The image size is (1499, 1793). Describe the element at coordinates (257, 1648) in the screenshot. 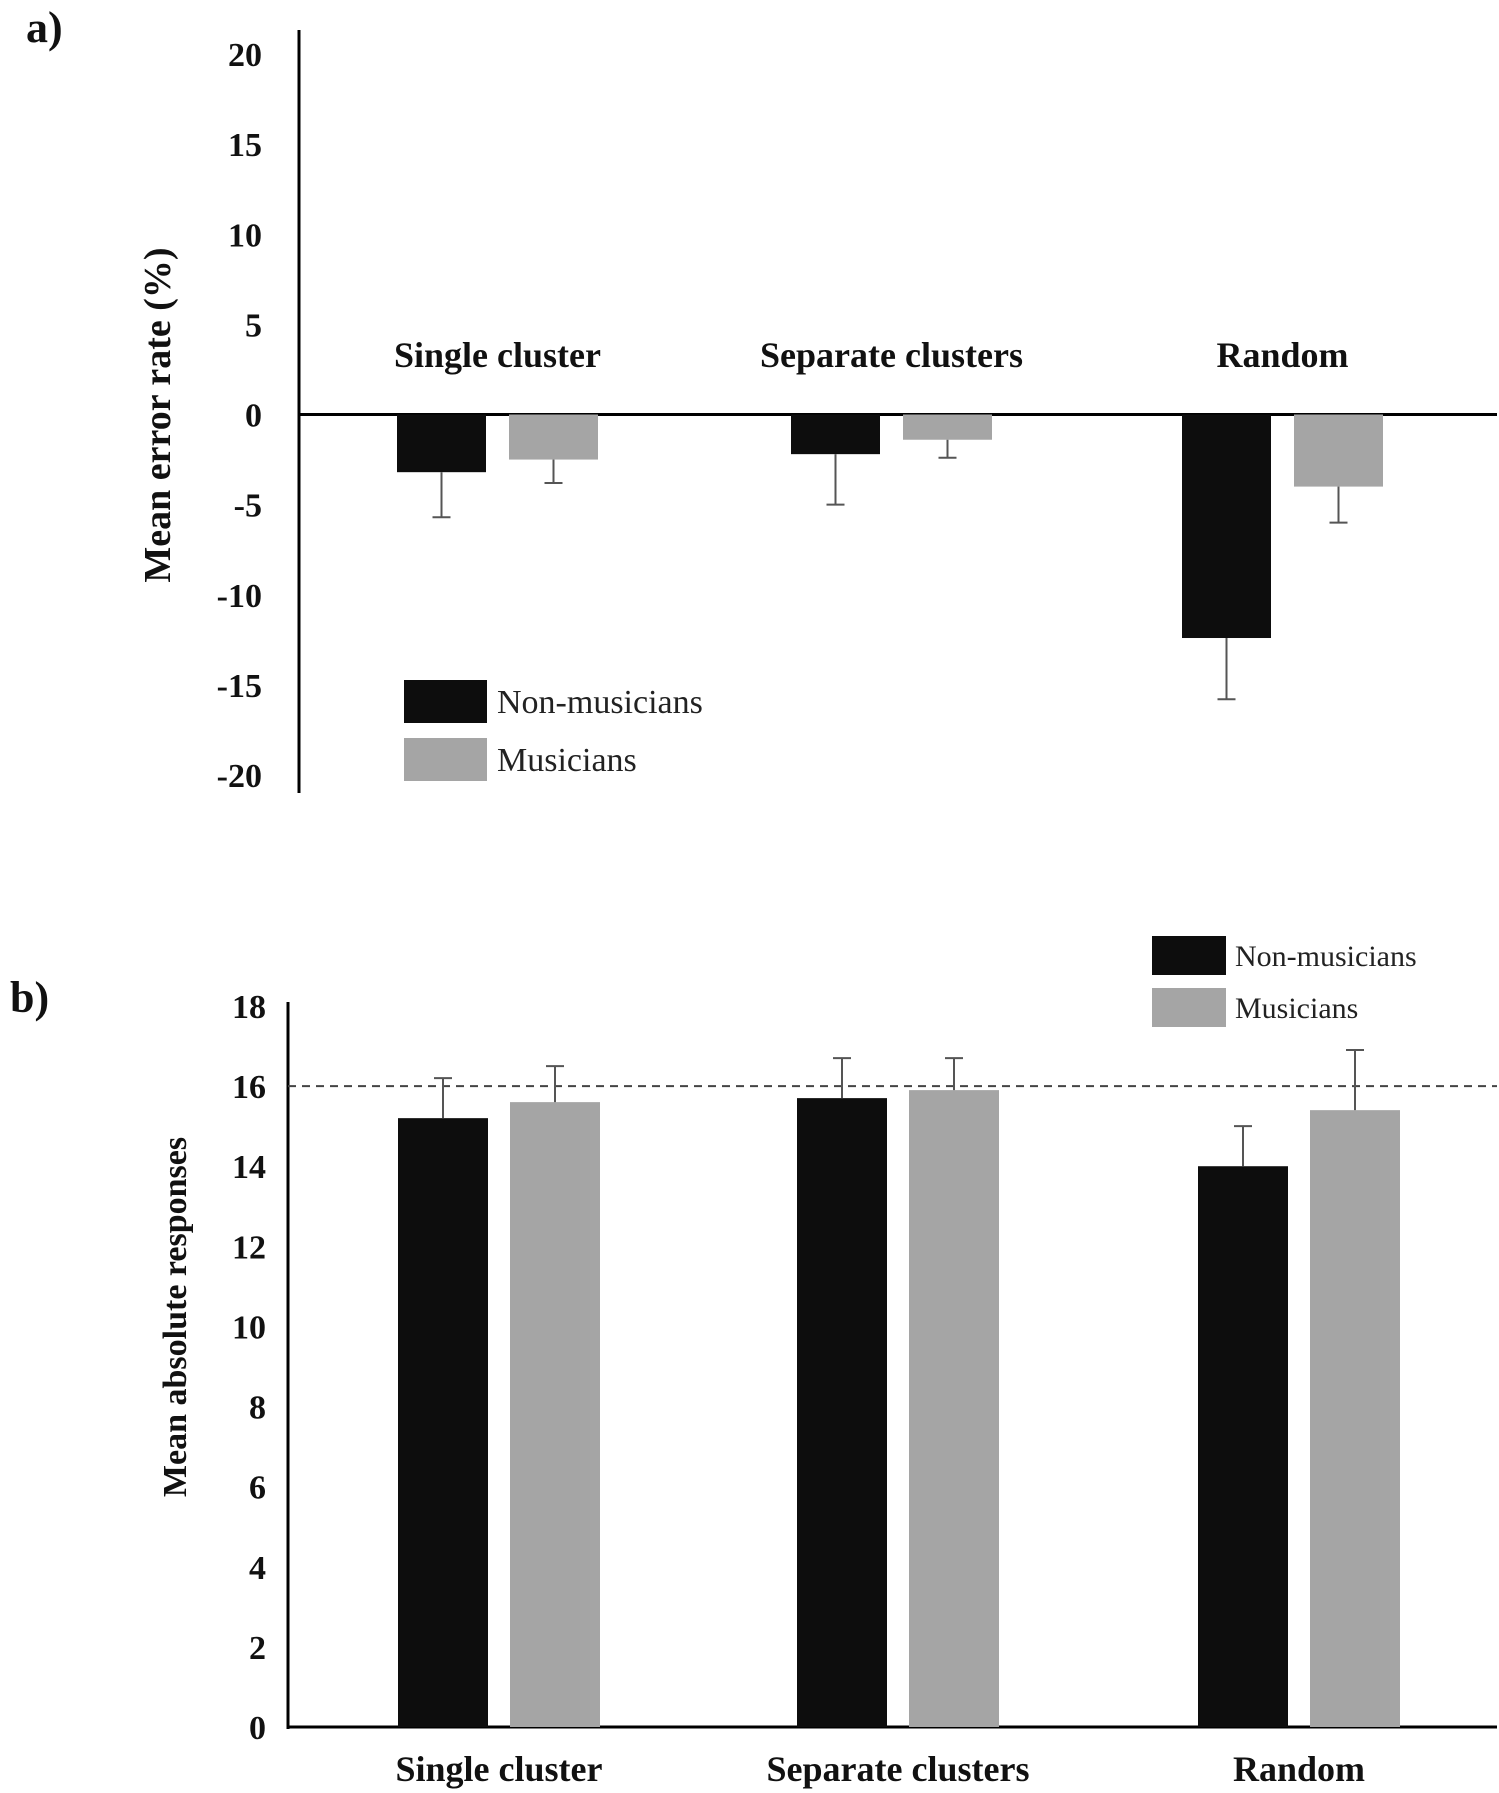

I see `y-tick-label: 2` at that location.